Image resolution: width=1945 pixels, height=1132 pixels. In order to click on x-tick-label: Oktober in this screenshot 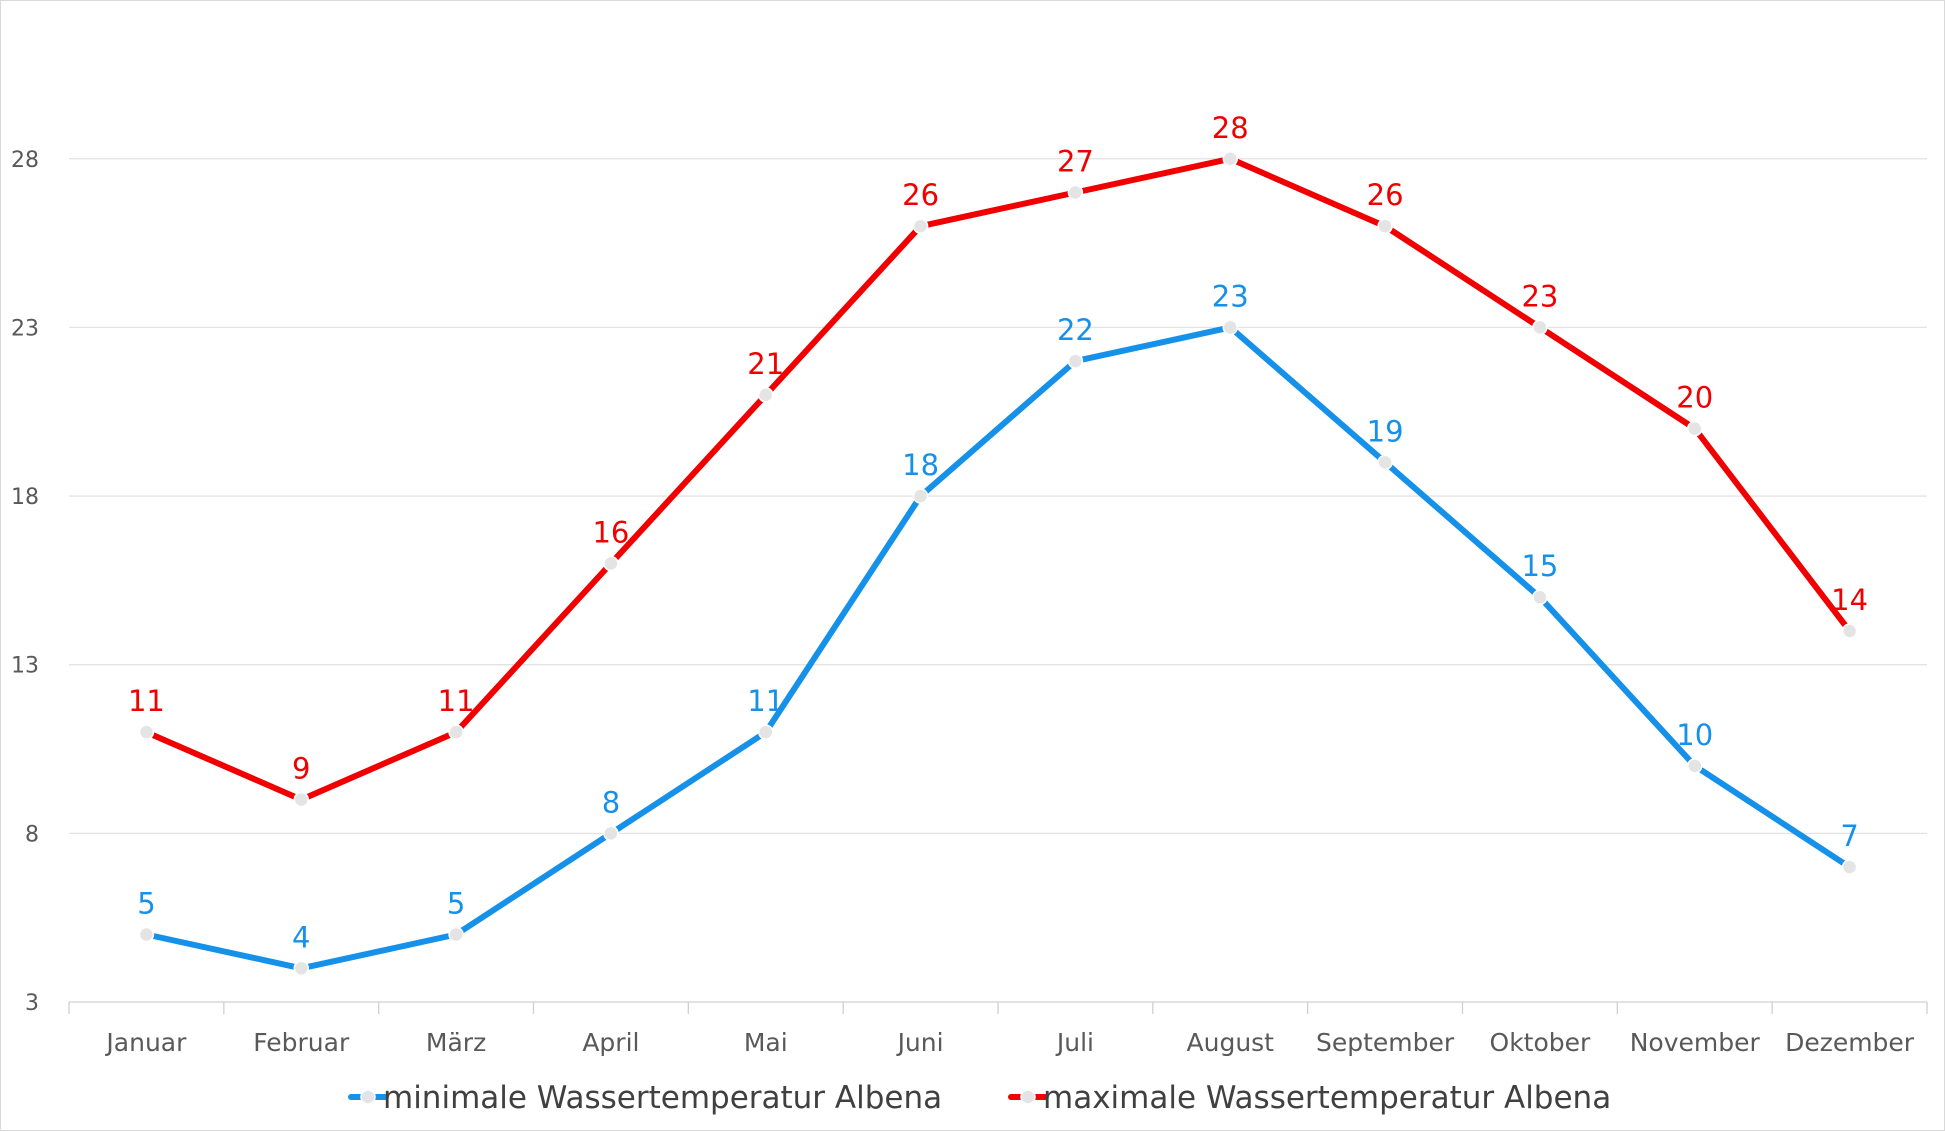, I will do `click(1541, 1042)`.